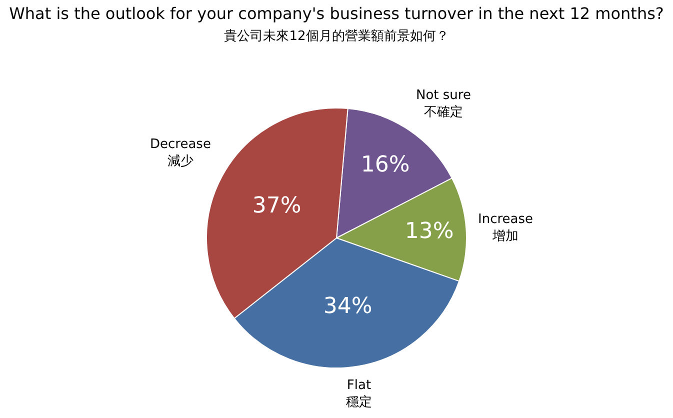 The image size is (673, 418). I want to click on data-label: 13%, so click(429, 231).